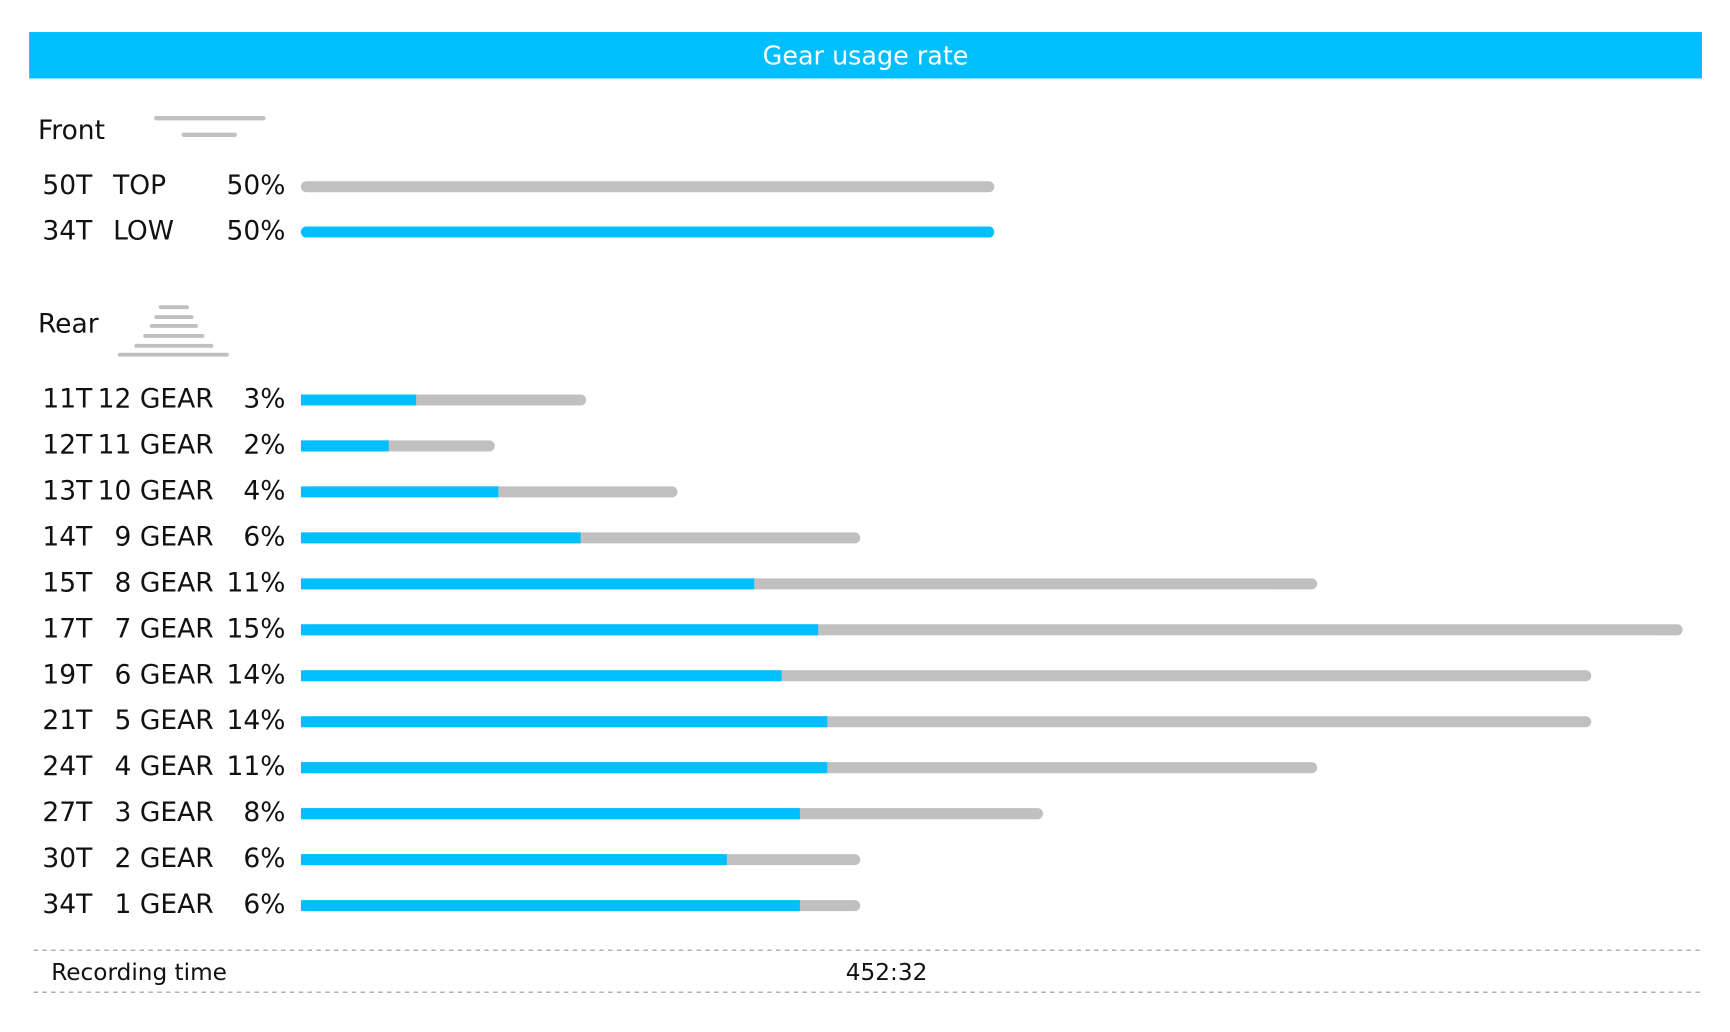 The image size is (1730, 1032). Describe the element at coordinates (156, 490) in the screenshot. I see `gear-label: 10 GEAR` at that location.